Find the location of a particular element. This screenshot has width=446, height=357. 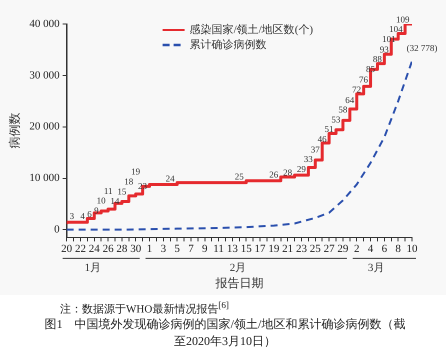

data-label: 25 is located at coordinates (239, 176).